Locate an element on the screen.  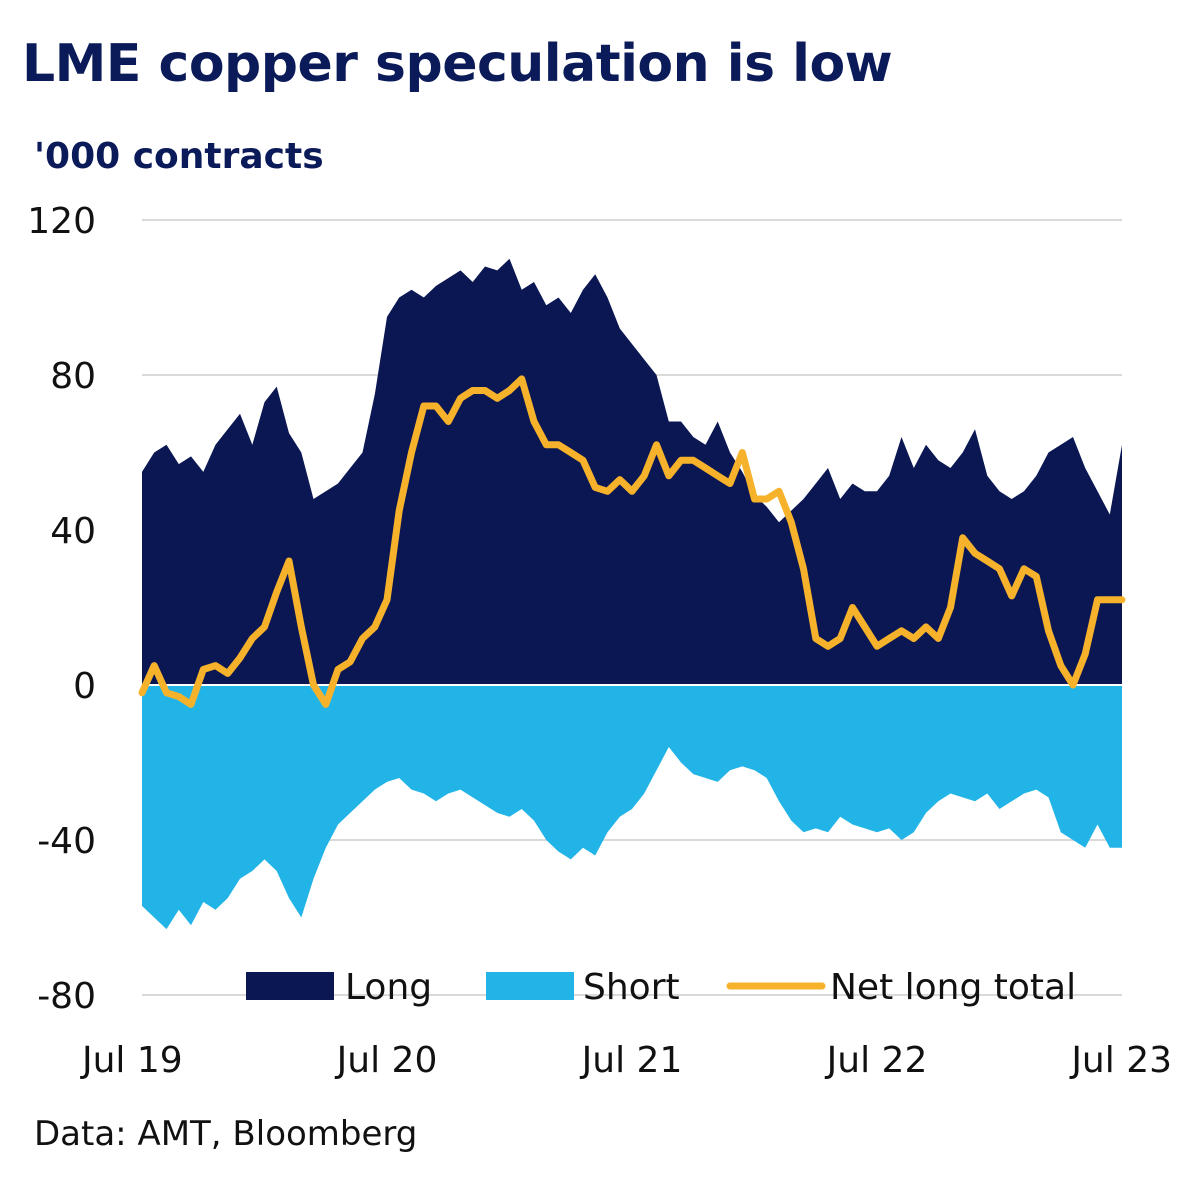
x-tick-label: Jul 21 is located at coordinates (631, 1060).